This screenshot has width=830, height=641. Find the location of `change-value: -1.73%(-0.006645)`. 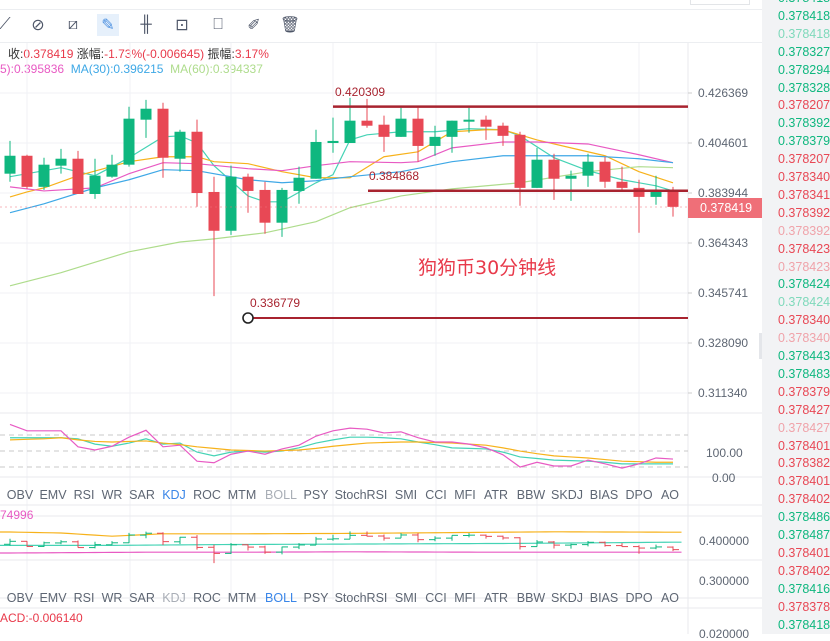

change-value: -1.73%(-0.006645) is located at coordinates (154, 54).